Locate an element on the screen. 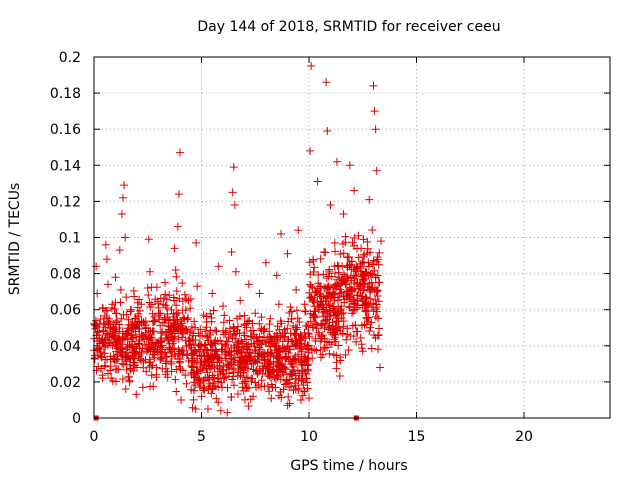 This screenshot has height=480, width=640. y-tick-label: 0.14 is located at coordinates (65, 166).